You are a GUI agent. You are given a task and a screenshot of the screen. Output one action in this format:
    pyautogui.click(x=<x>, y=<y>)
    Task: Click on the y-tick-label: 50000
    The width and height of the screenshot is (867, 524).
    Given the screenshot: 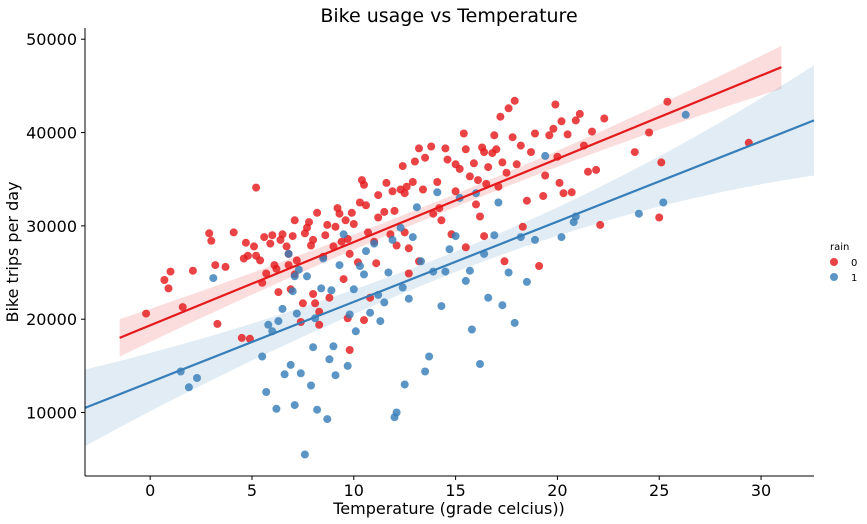 What is the action you would take?
    pyautogui.click(x=51, y=39)
    